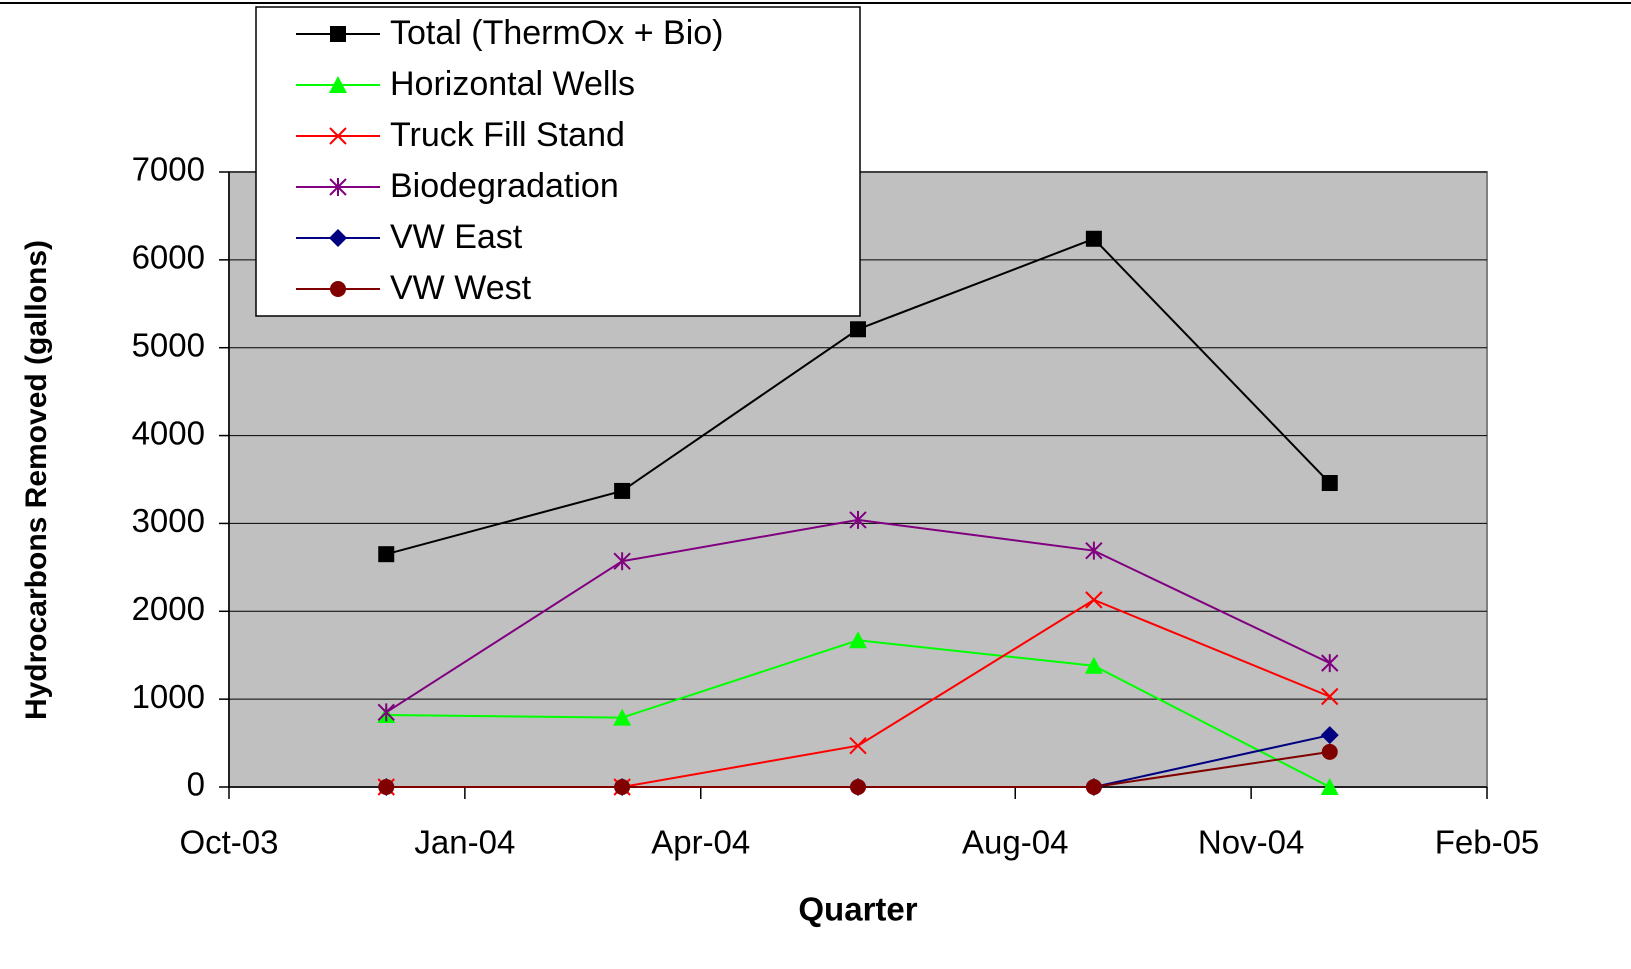 This screenshot has width=1631, height=969. Describe the element at coordinates (168, 696) in the screenshot. I see `y-tick-label: 1000` at that location.